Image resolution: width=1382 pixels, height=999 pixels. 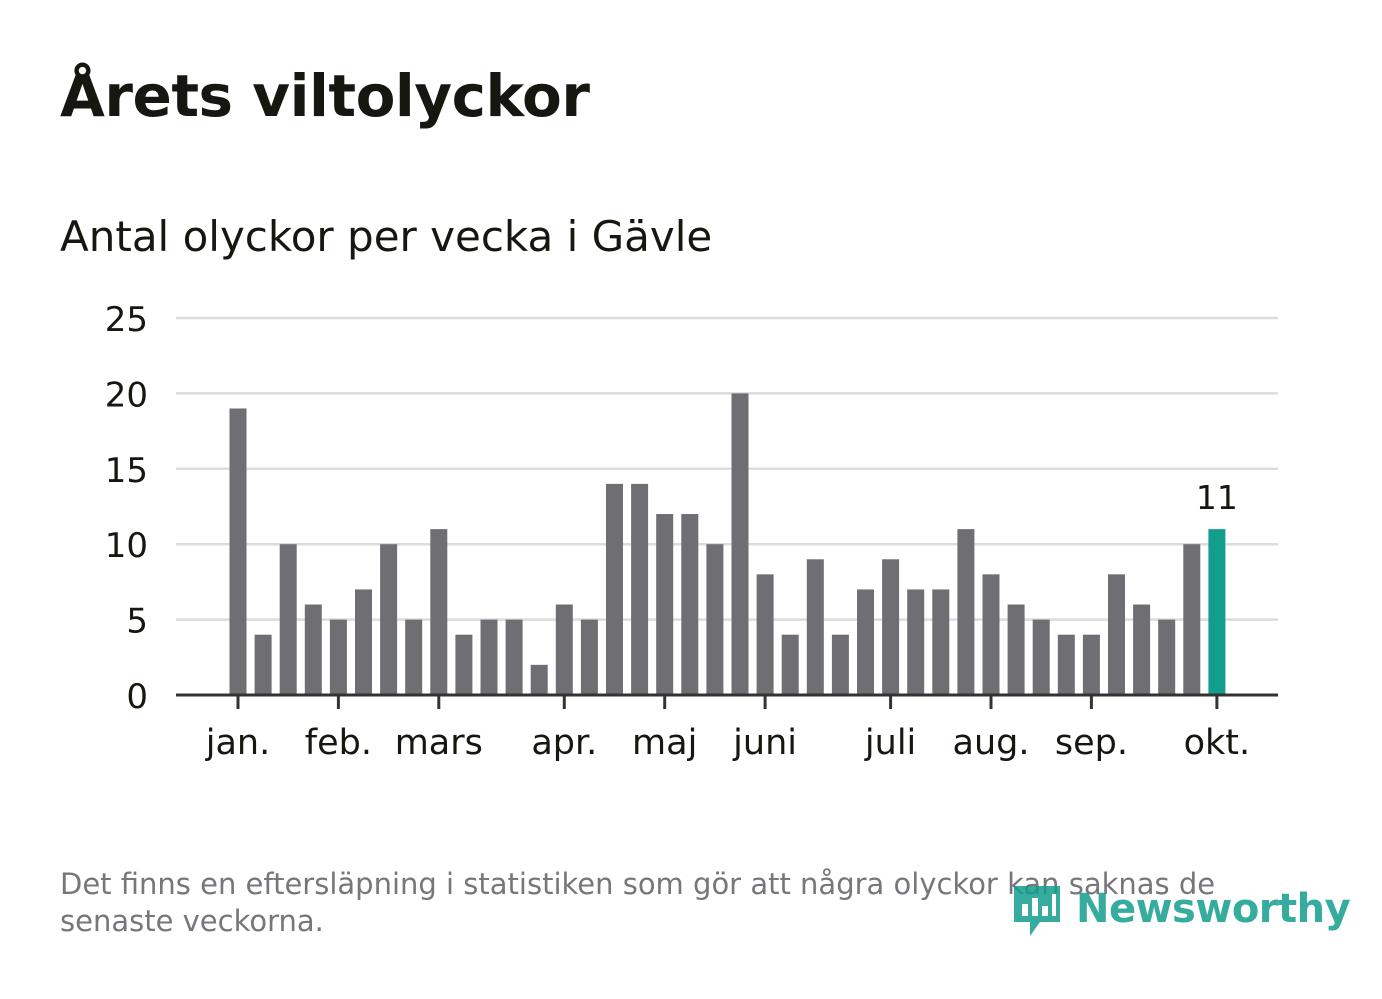 I want to click on x-tick-label: aug., so click(x=991, y=743).